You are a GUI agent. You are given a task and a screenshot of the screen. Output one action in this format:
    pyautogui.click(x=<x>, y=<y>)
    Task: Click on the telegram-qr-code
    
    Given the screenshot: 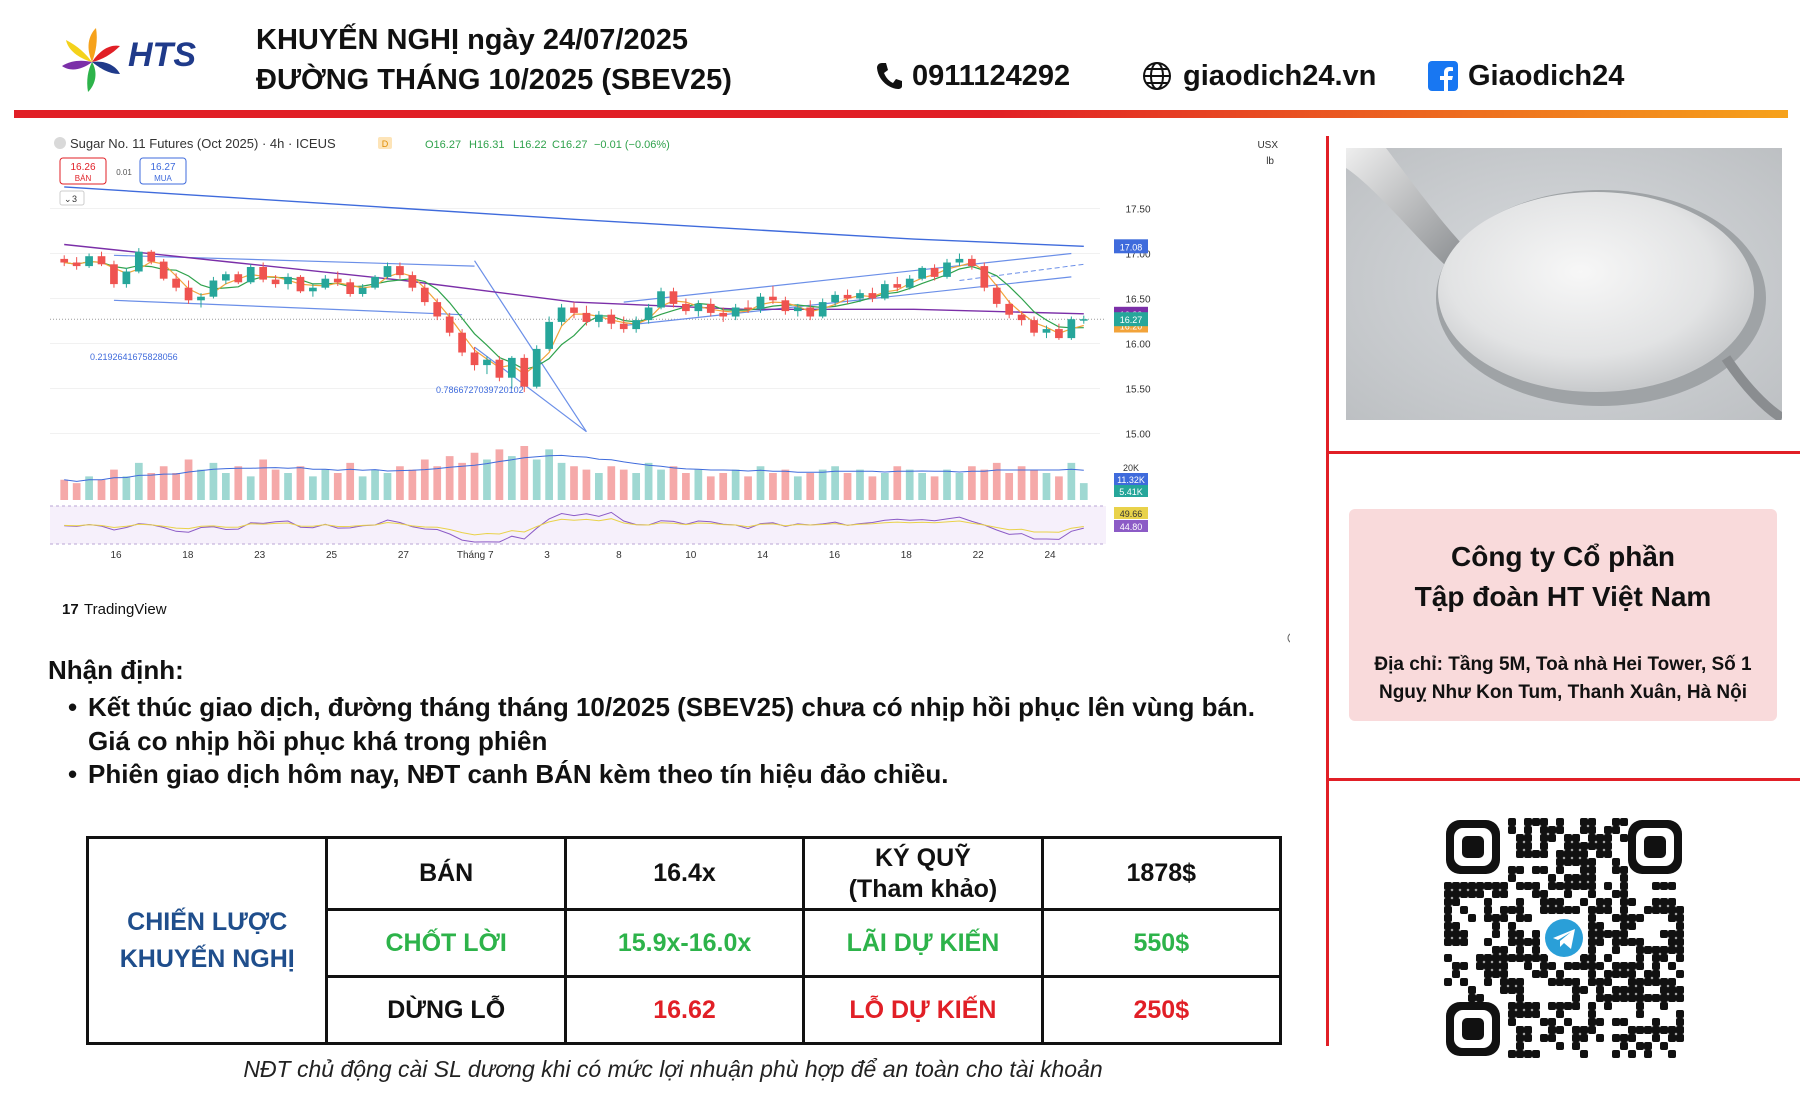 What is the action you would take?
    pyautogui.click(x=1564, y=938)
    